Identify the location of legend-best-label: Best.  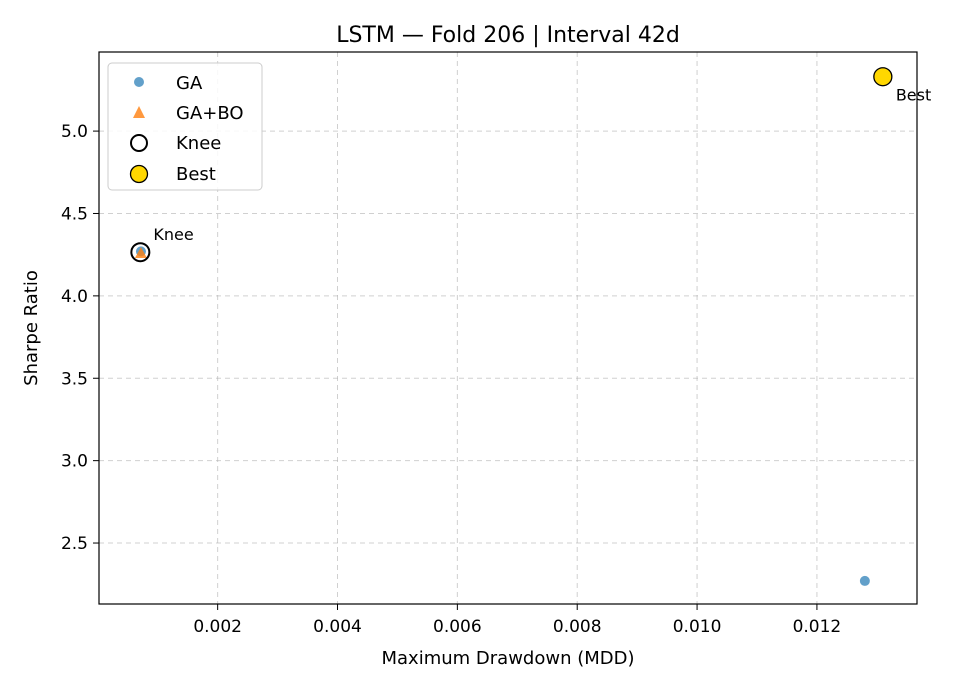
(196, 174).